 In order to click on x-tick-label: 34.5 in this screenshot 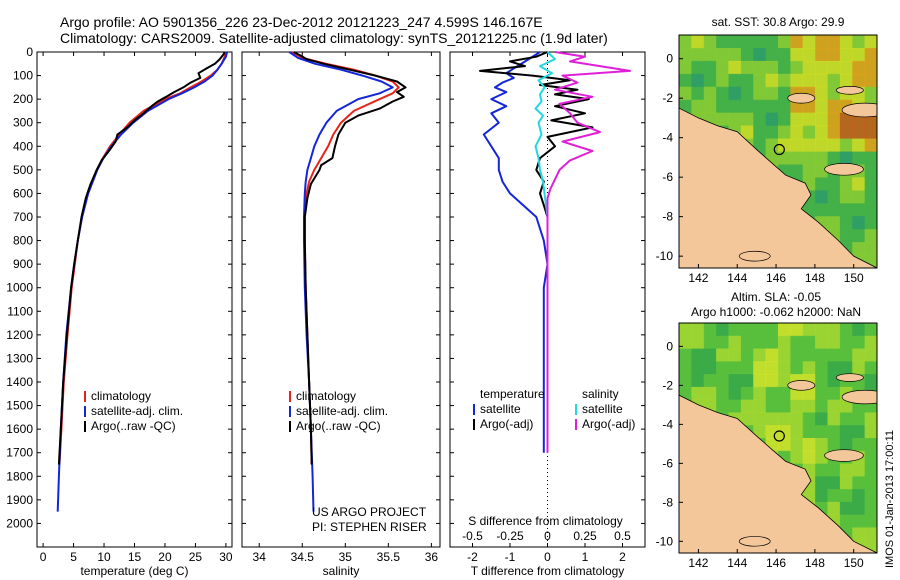, I will do `click(303, 557)`.